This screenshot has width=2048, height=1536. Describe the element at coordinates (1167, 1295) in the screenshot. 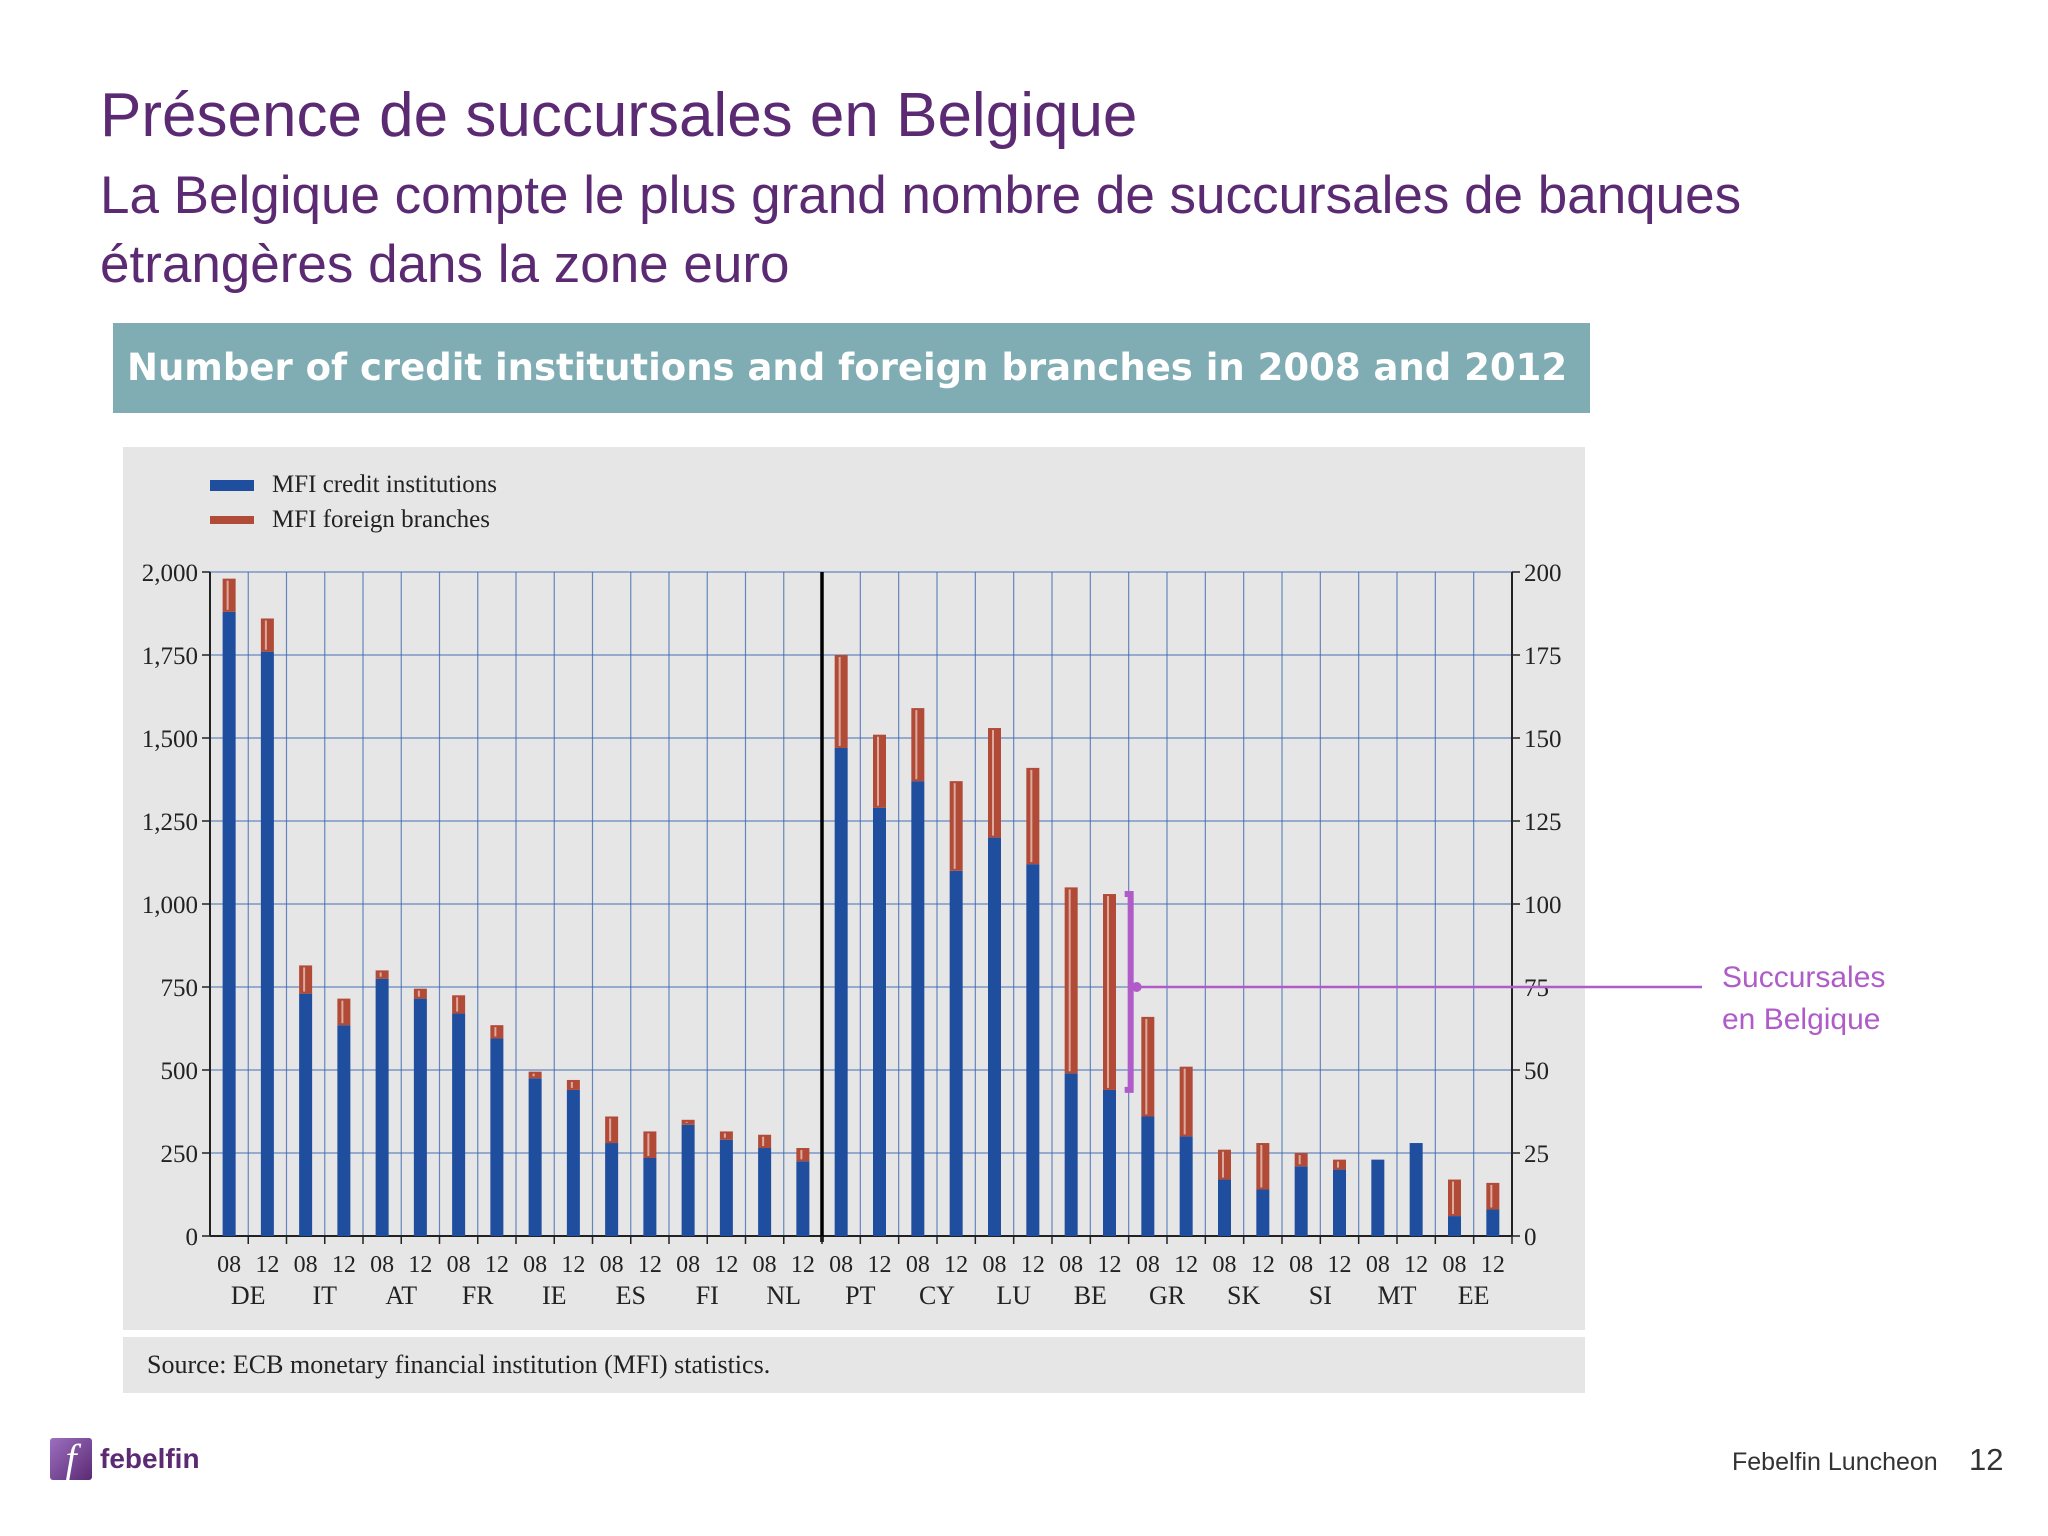

I see `x-tick-country-label: GR` at that location.